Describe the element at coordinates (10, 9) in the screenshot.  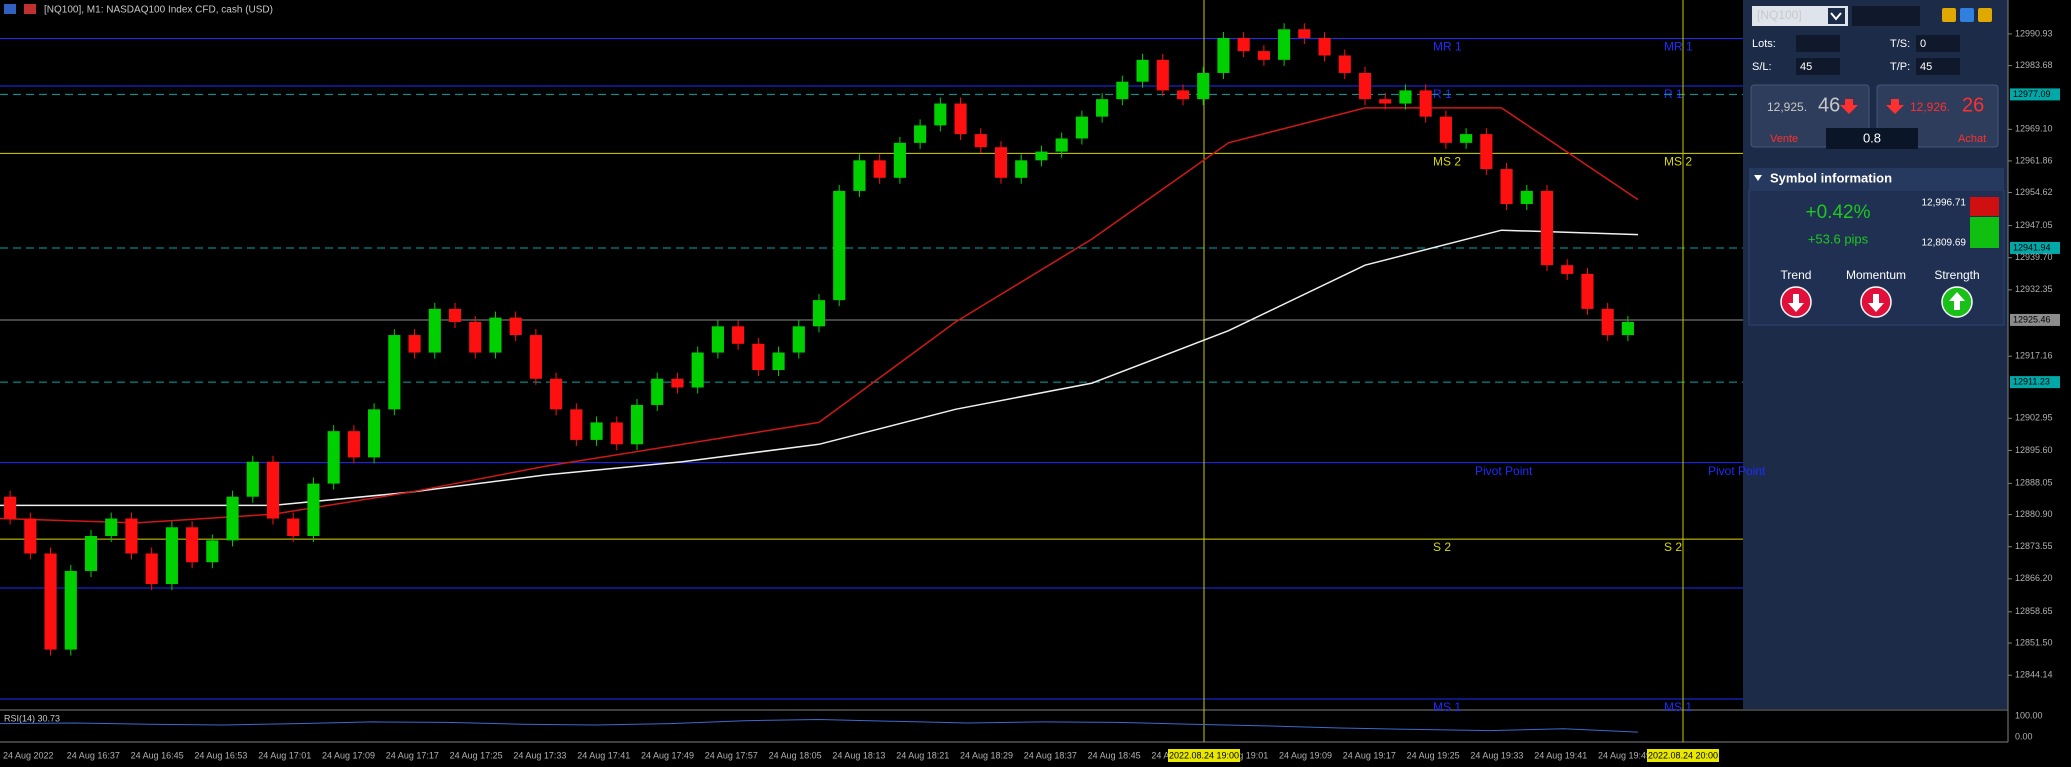
I see `menu-icon` at that location.